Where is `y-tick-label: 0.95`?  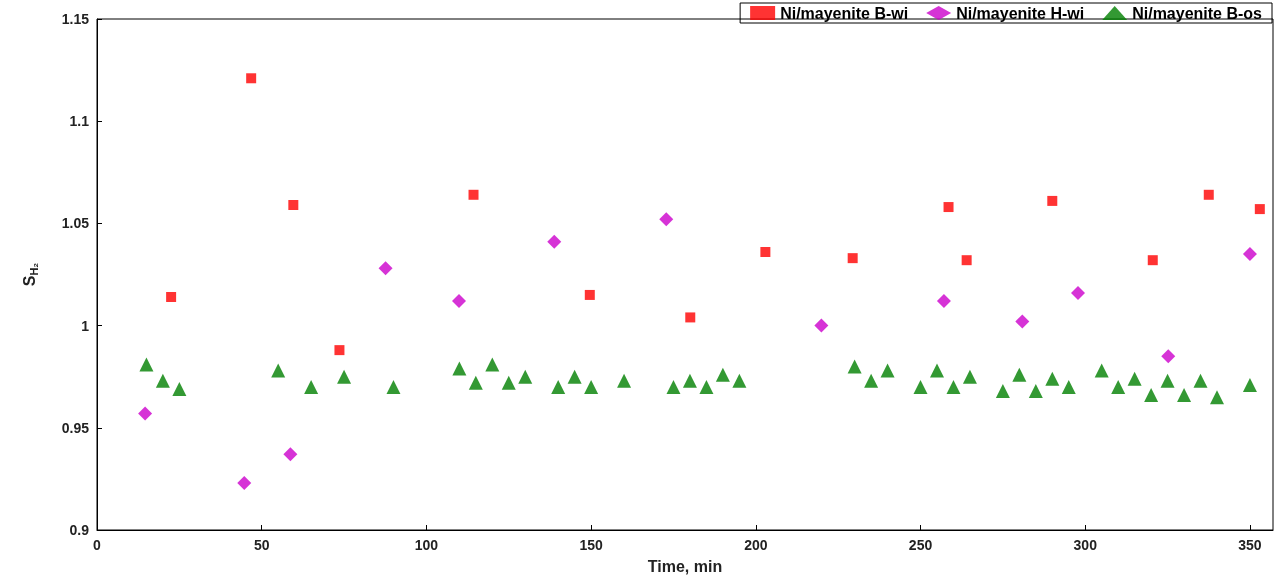
y-tick-label: 0.95 is located at coordinates (75, 427).